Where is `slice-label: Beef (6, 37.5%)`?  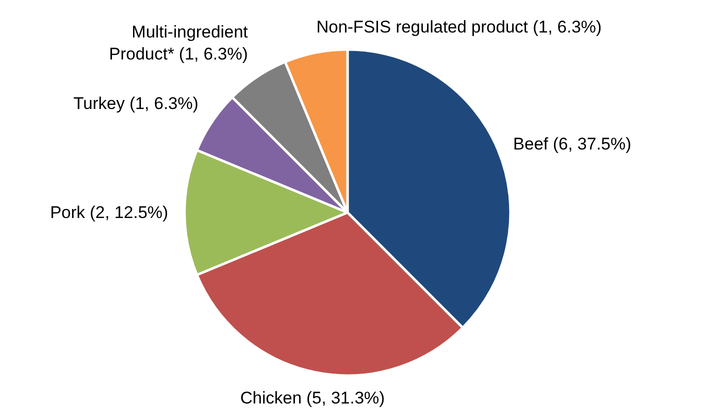 slice-label: Beef (6, 37.5%) is located at coordinates (572, 144).